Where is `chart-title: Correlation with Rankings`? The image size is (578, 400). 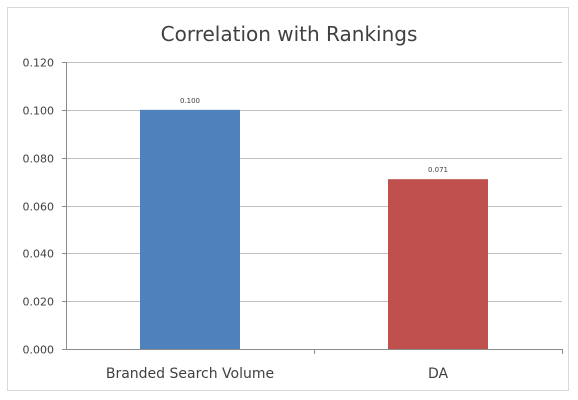
chart-title: Correlation with Rankings is located at coordinates (289, 34).